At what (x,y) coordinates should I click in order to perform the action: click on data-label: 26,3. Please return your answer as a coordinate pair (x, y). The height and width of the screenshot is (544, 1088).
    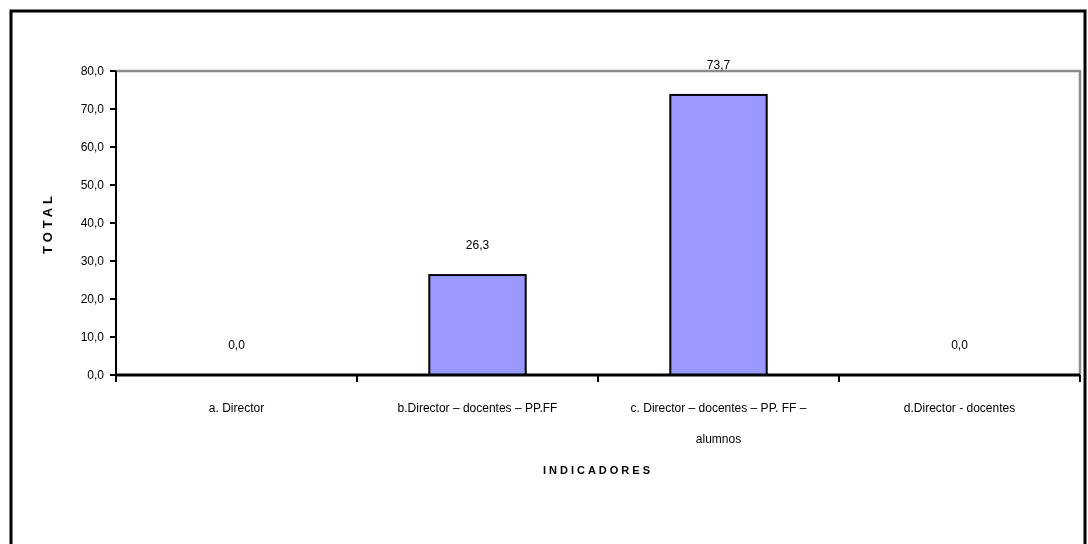
    Looking at the image, I should click on (477, 245).